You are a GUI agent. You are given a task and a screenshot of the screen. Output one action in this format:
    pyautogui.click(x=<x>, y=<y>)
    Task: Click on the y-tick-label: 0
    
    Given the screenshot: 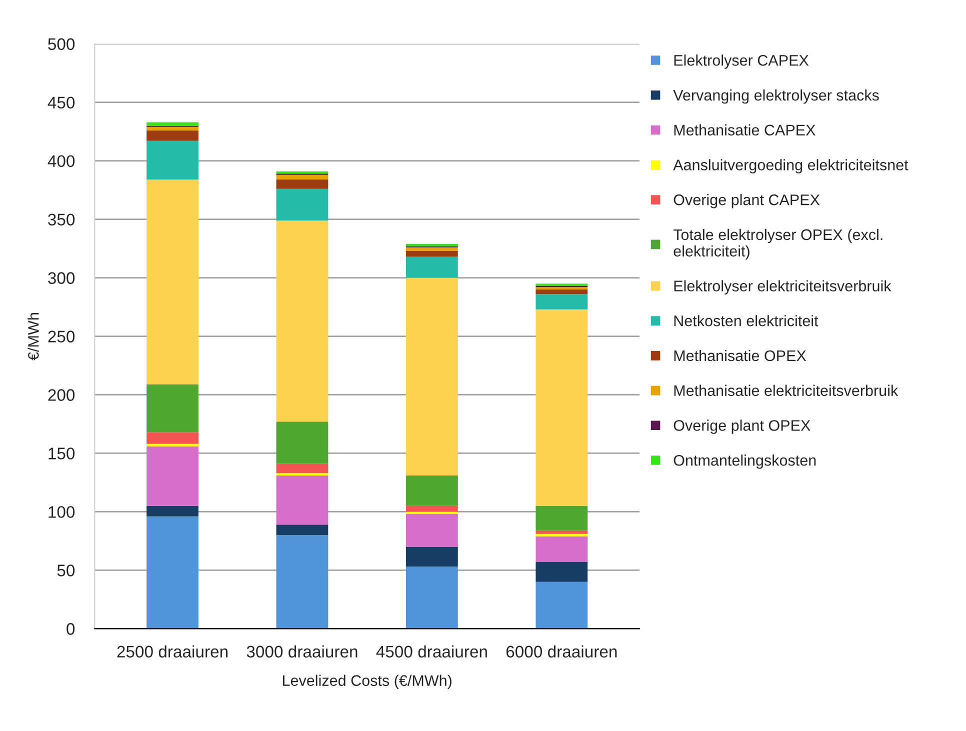 What is the action you would take?
    pyautogui.click(x=70, y=629)
    